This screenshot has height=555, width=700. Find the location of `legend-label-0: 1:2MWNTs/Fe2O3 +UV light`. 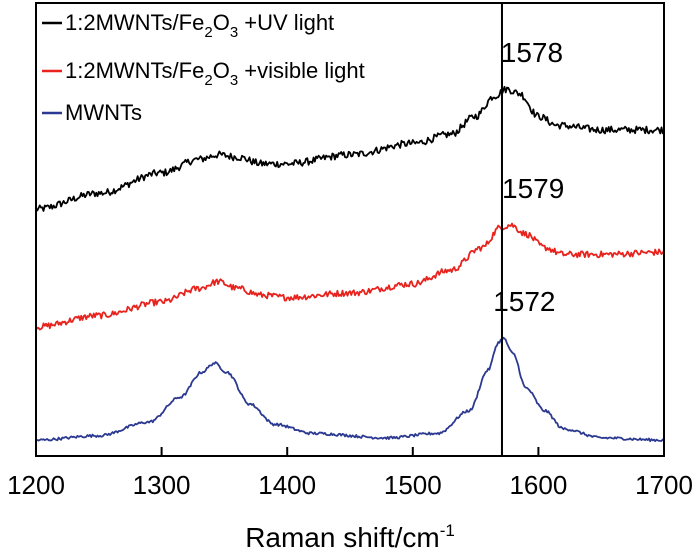

legend-label-0: 1:2MWNTs/Fe2O3 +UV light is located at coordinates (199, 25).